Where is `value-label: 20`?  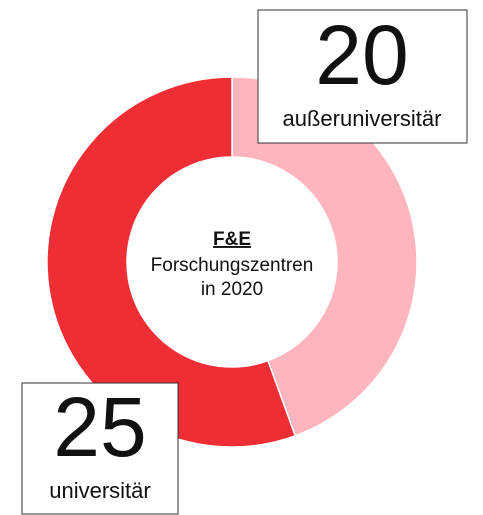 value-label: 20 is located at coordinates (361, 55).